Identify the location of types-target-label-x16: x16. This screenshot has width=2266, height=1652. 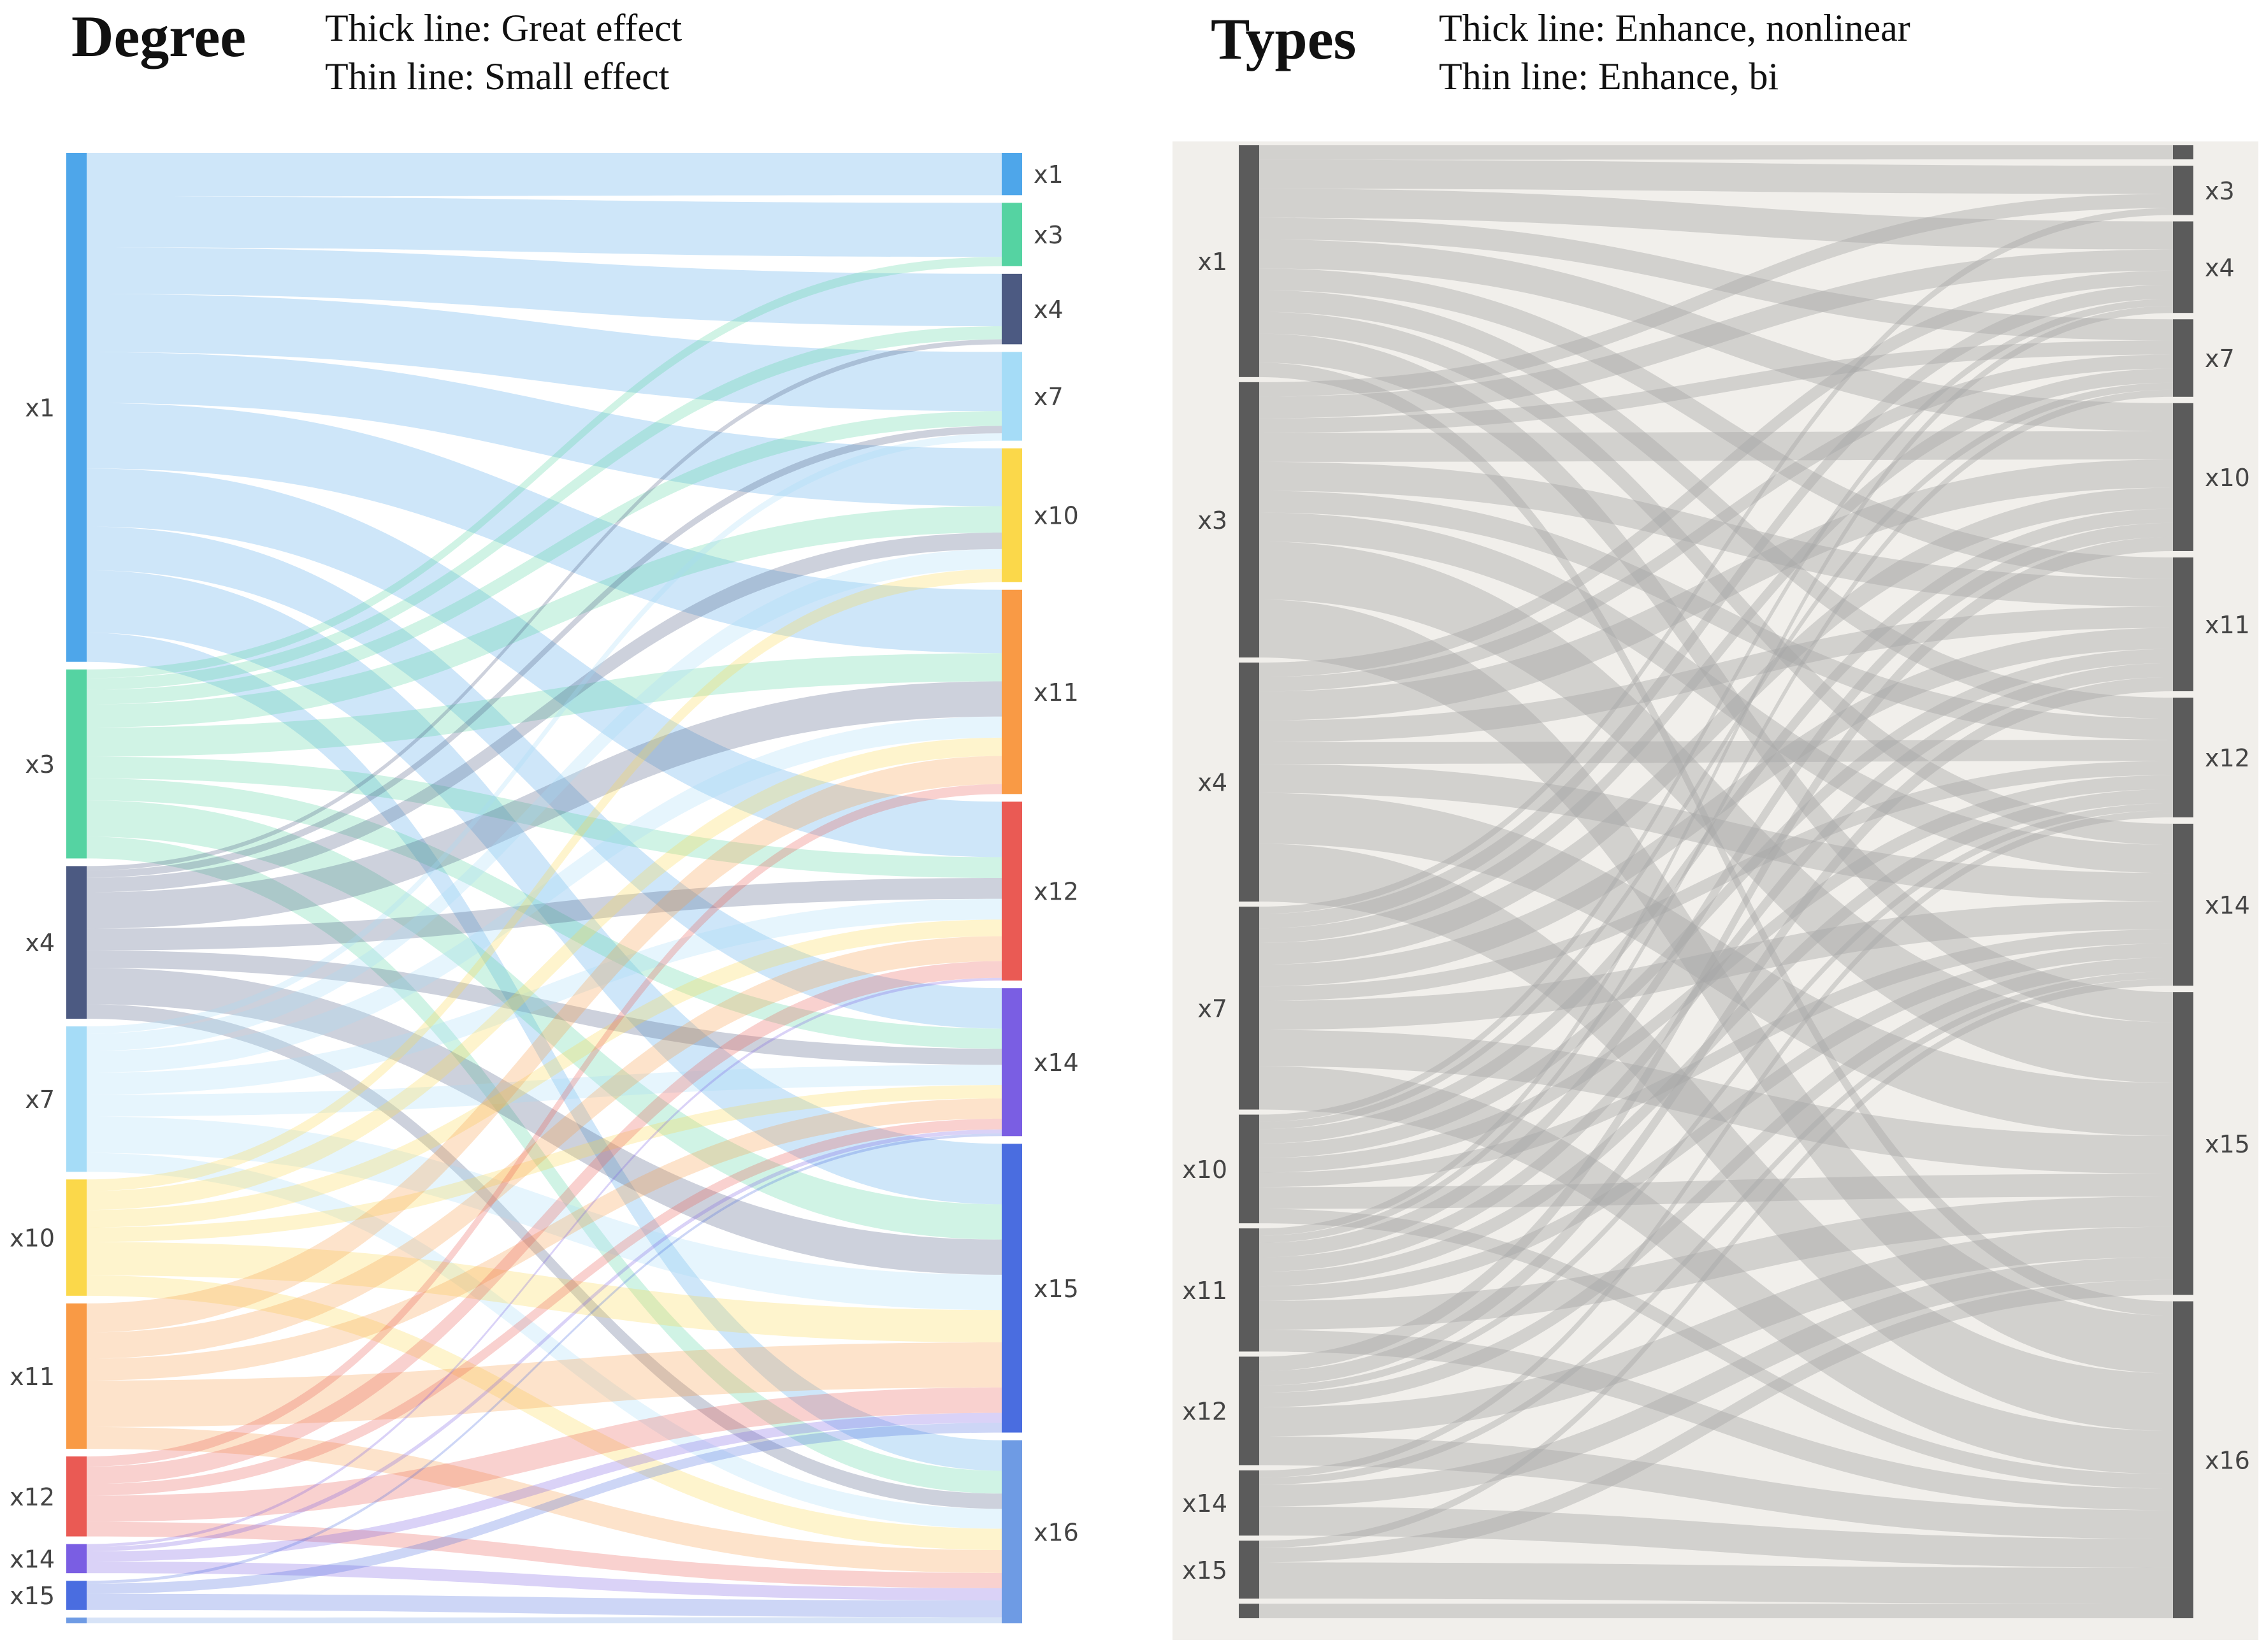
(2227, 1460).